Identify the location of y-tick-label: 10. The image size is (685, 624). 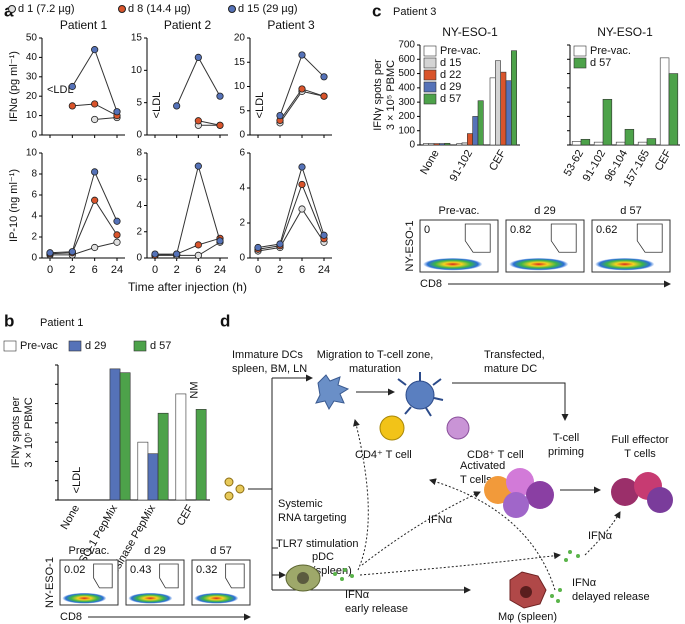
(32, 115).